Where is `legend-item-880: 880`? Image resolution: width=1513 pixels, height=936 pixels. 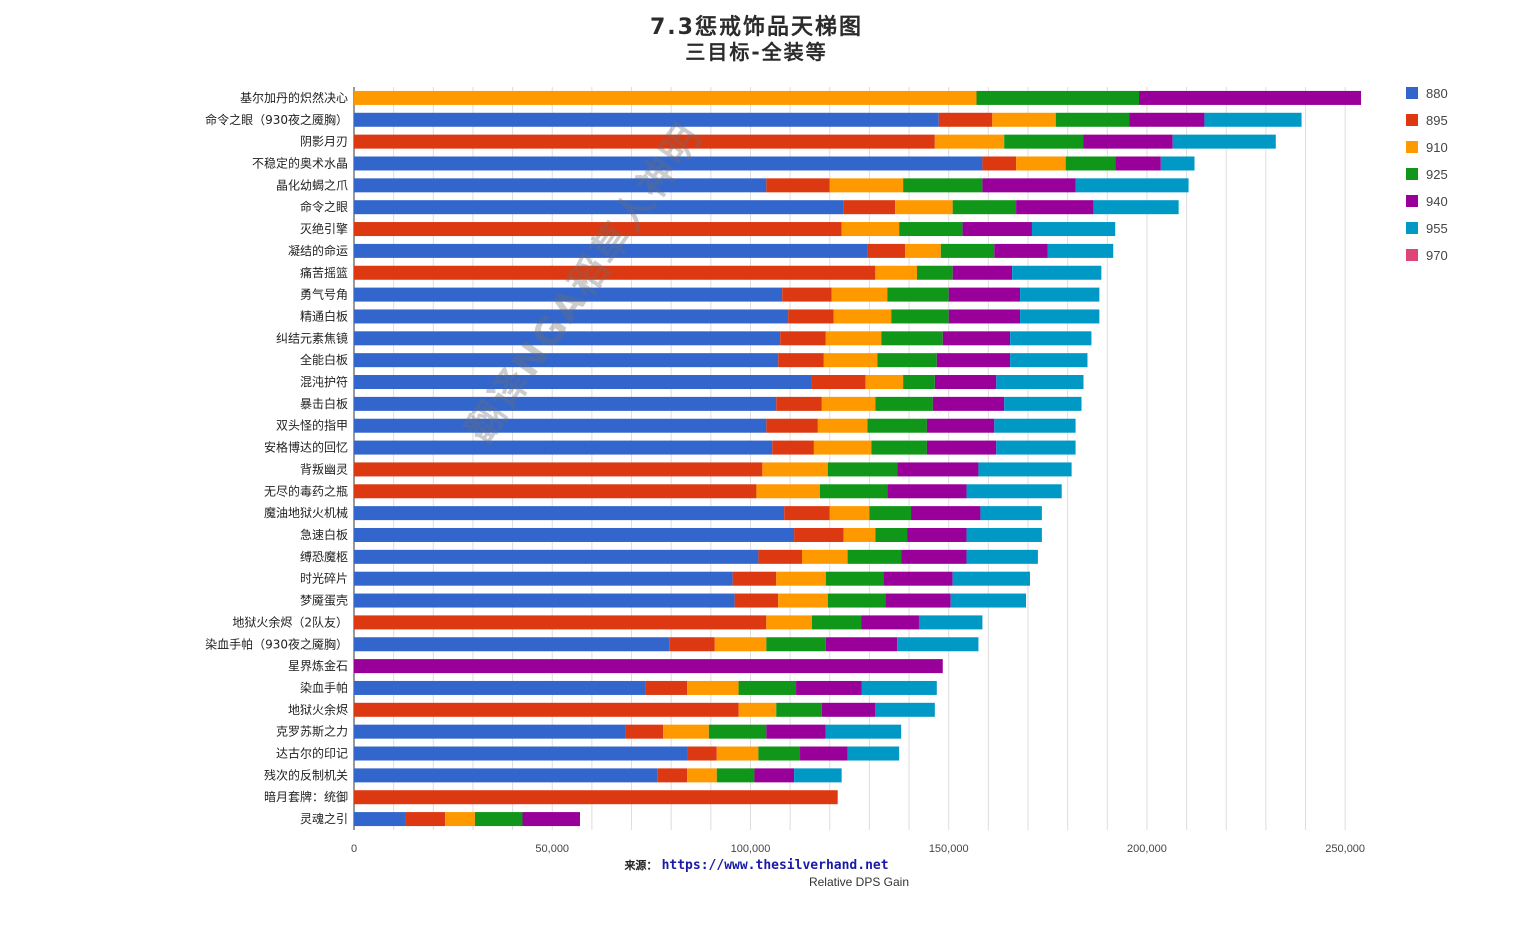 legend-item-880: 880 is located at coordinates (1427, 93).